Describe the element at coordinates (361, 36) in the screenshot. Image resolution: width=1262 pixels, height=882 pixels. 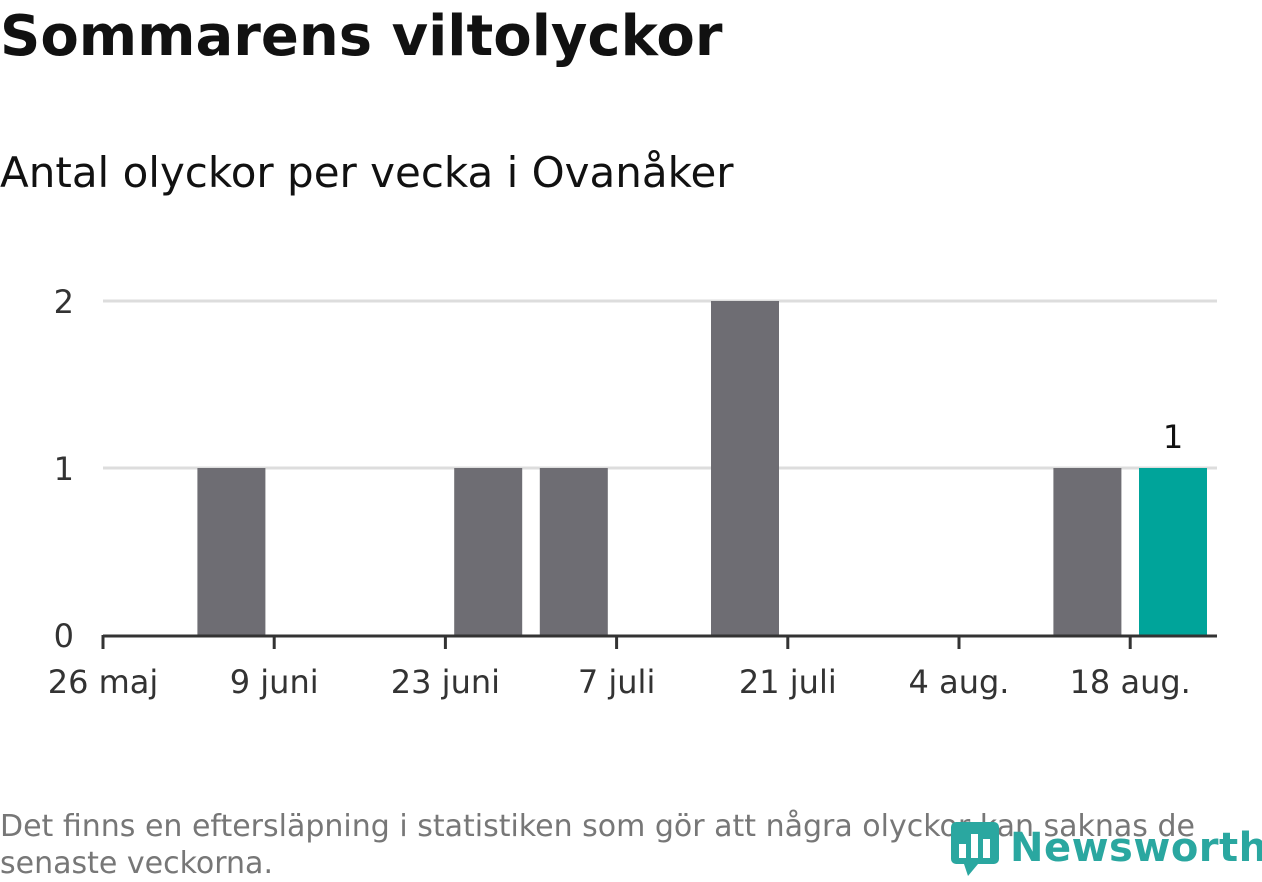
I see `chart-title: Sommarens viltolyckor` at that location.